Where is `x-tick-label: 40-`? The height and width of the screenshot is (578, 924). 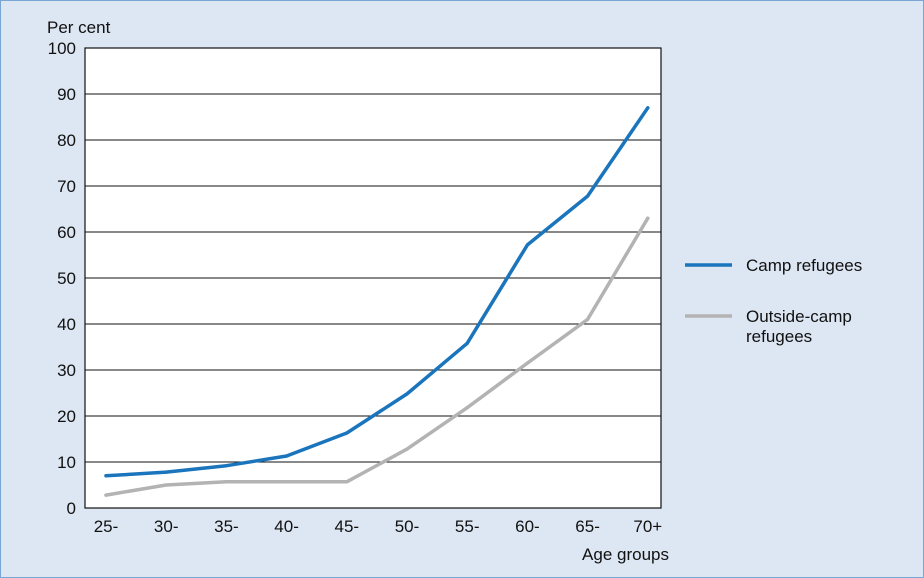 x-tick-label: 40- is located at coordinates (286, 526).